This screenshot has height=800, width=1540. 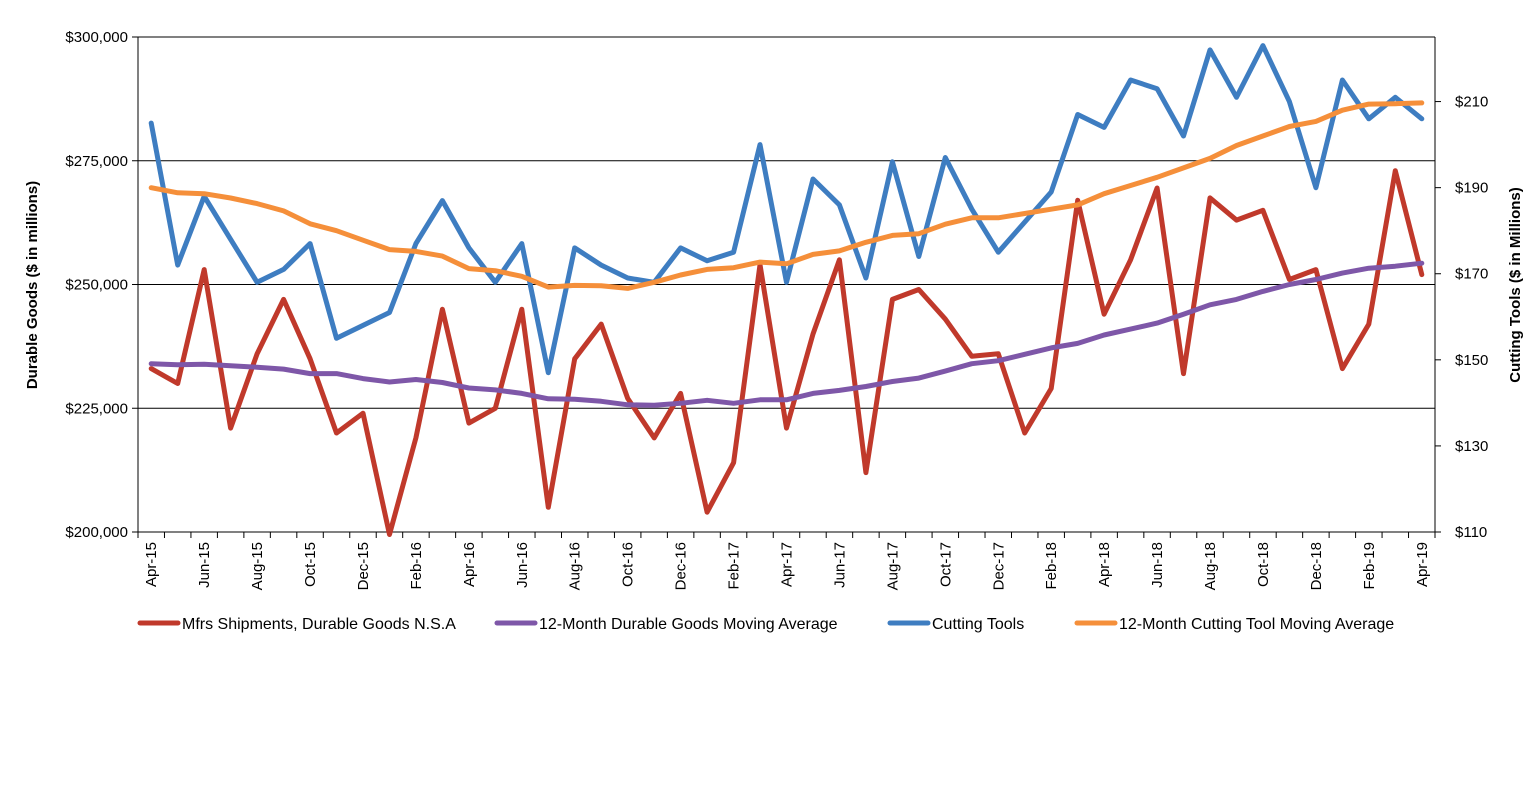 I want to click on y-right-tick-label: $110, so click(x=1471, y=532).